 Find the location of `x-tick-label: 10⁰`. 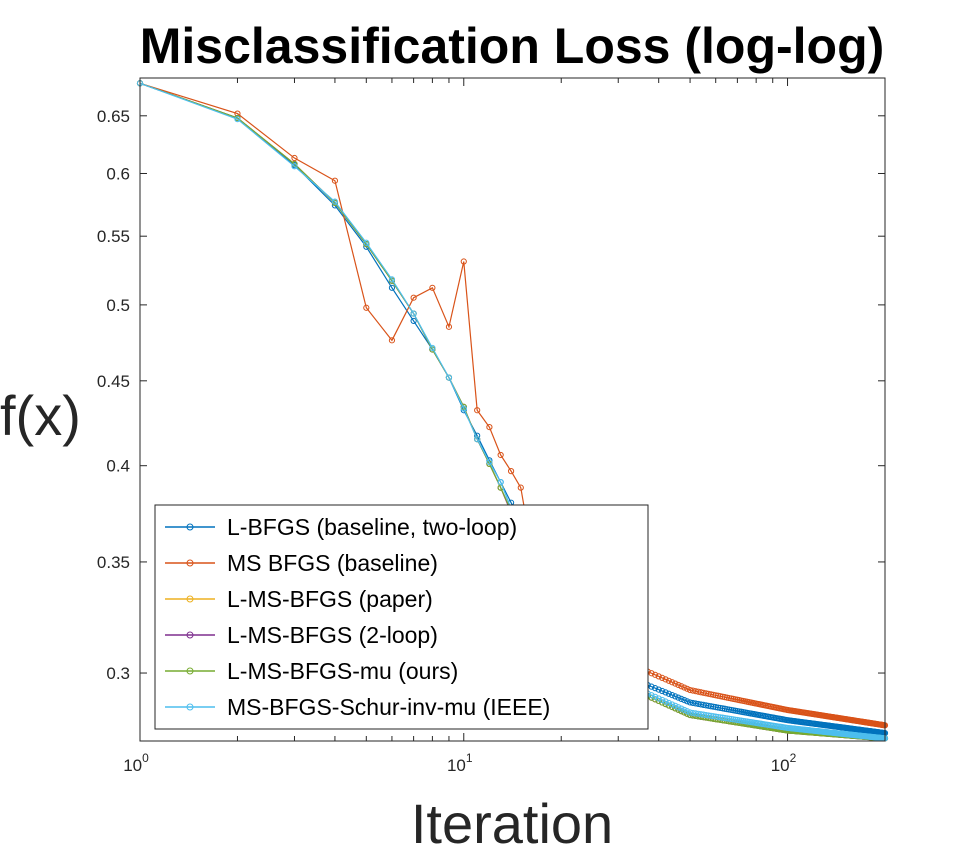

x-tick-label: 10⁰ is located at coordinates (136, 763).